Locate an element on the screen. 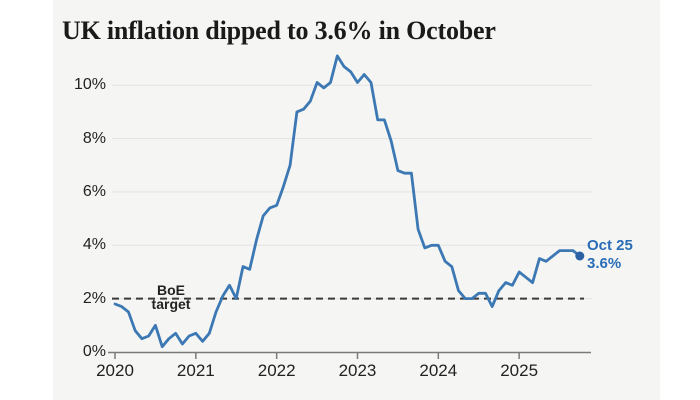  x-axis-label: 2022 is located at coordinates (276, 370).